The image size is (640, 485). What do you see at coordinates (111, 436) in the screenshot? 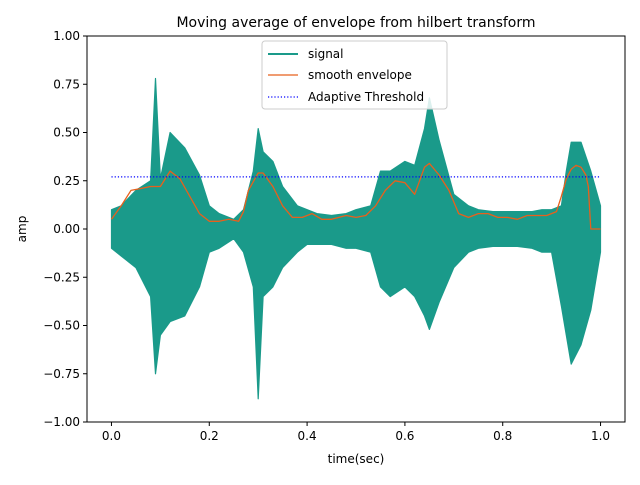
I see `x-tick-label: 0.0` at bounding box center [111, 436].